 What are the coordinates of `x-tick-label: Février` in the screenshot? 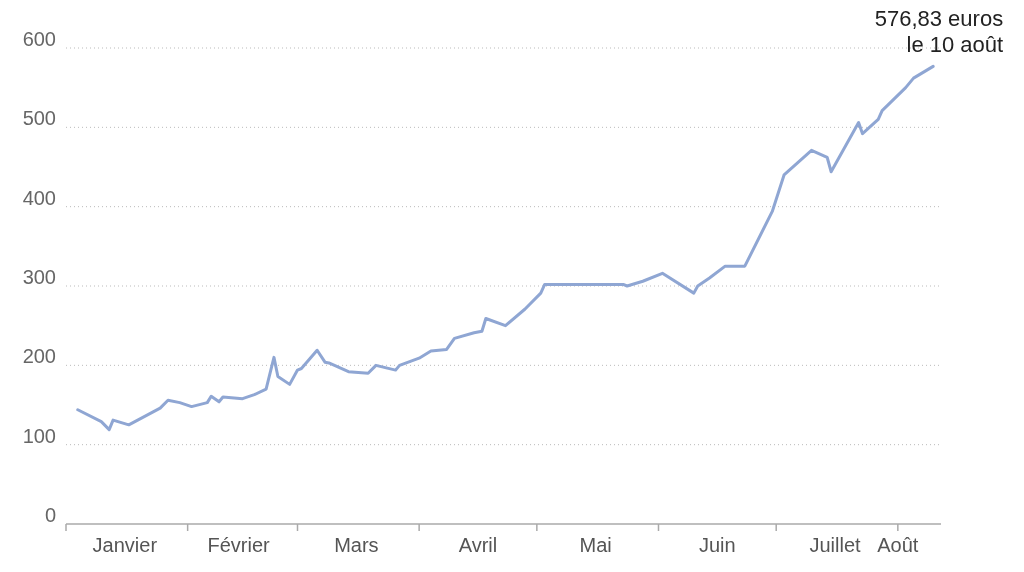 It's located at (239, 545).